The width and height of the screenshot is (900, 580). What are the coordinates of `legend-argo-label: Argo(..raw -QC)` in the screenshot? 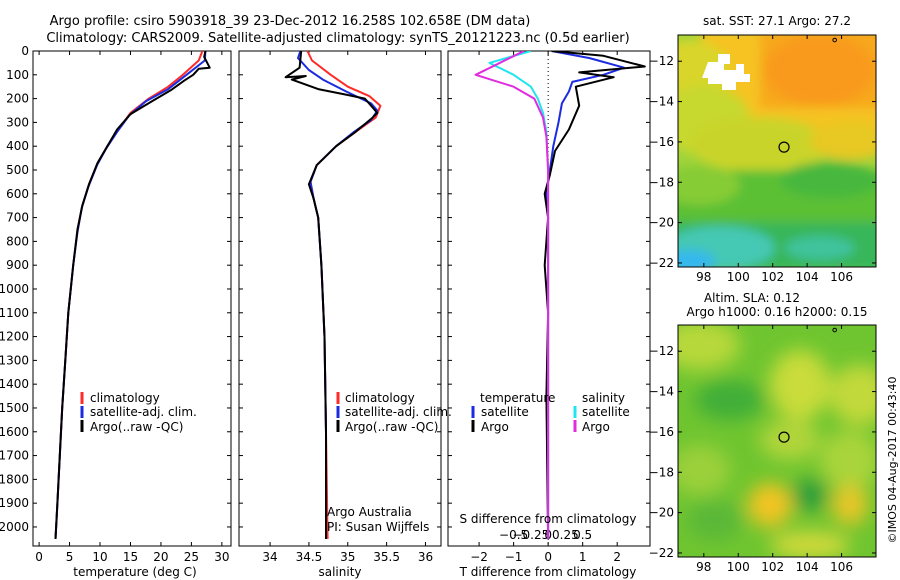 It's located at (391, 427).